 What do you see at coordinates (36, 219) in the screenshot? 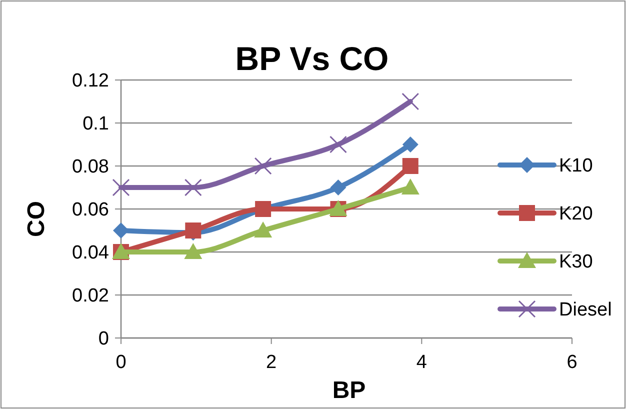
I see `y-axis-title: CO` at bounding box center [36, 219].